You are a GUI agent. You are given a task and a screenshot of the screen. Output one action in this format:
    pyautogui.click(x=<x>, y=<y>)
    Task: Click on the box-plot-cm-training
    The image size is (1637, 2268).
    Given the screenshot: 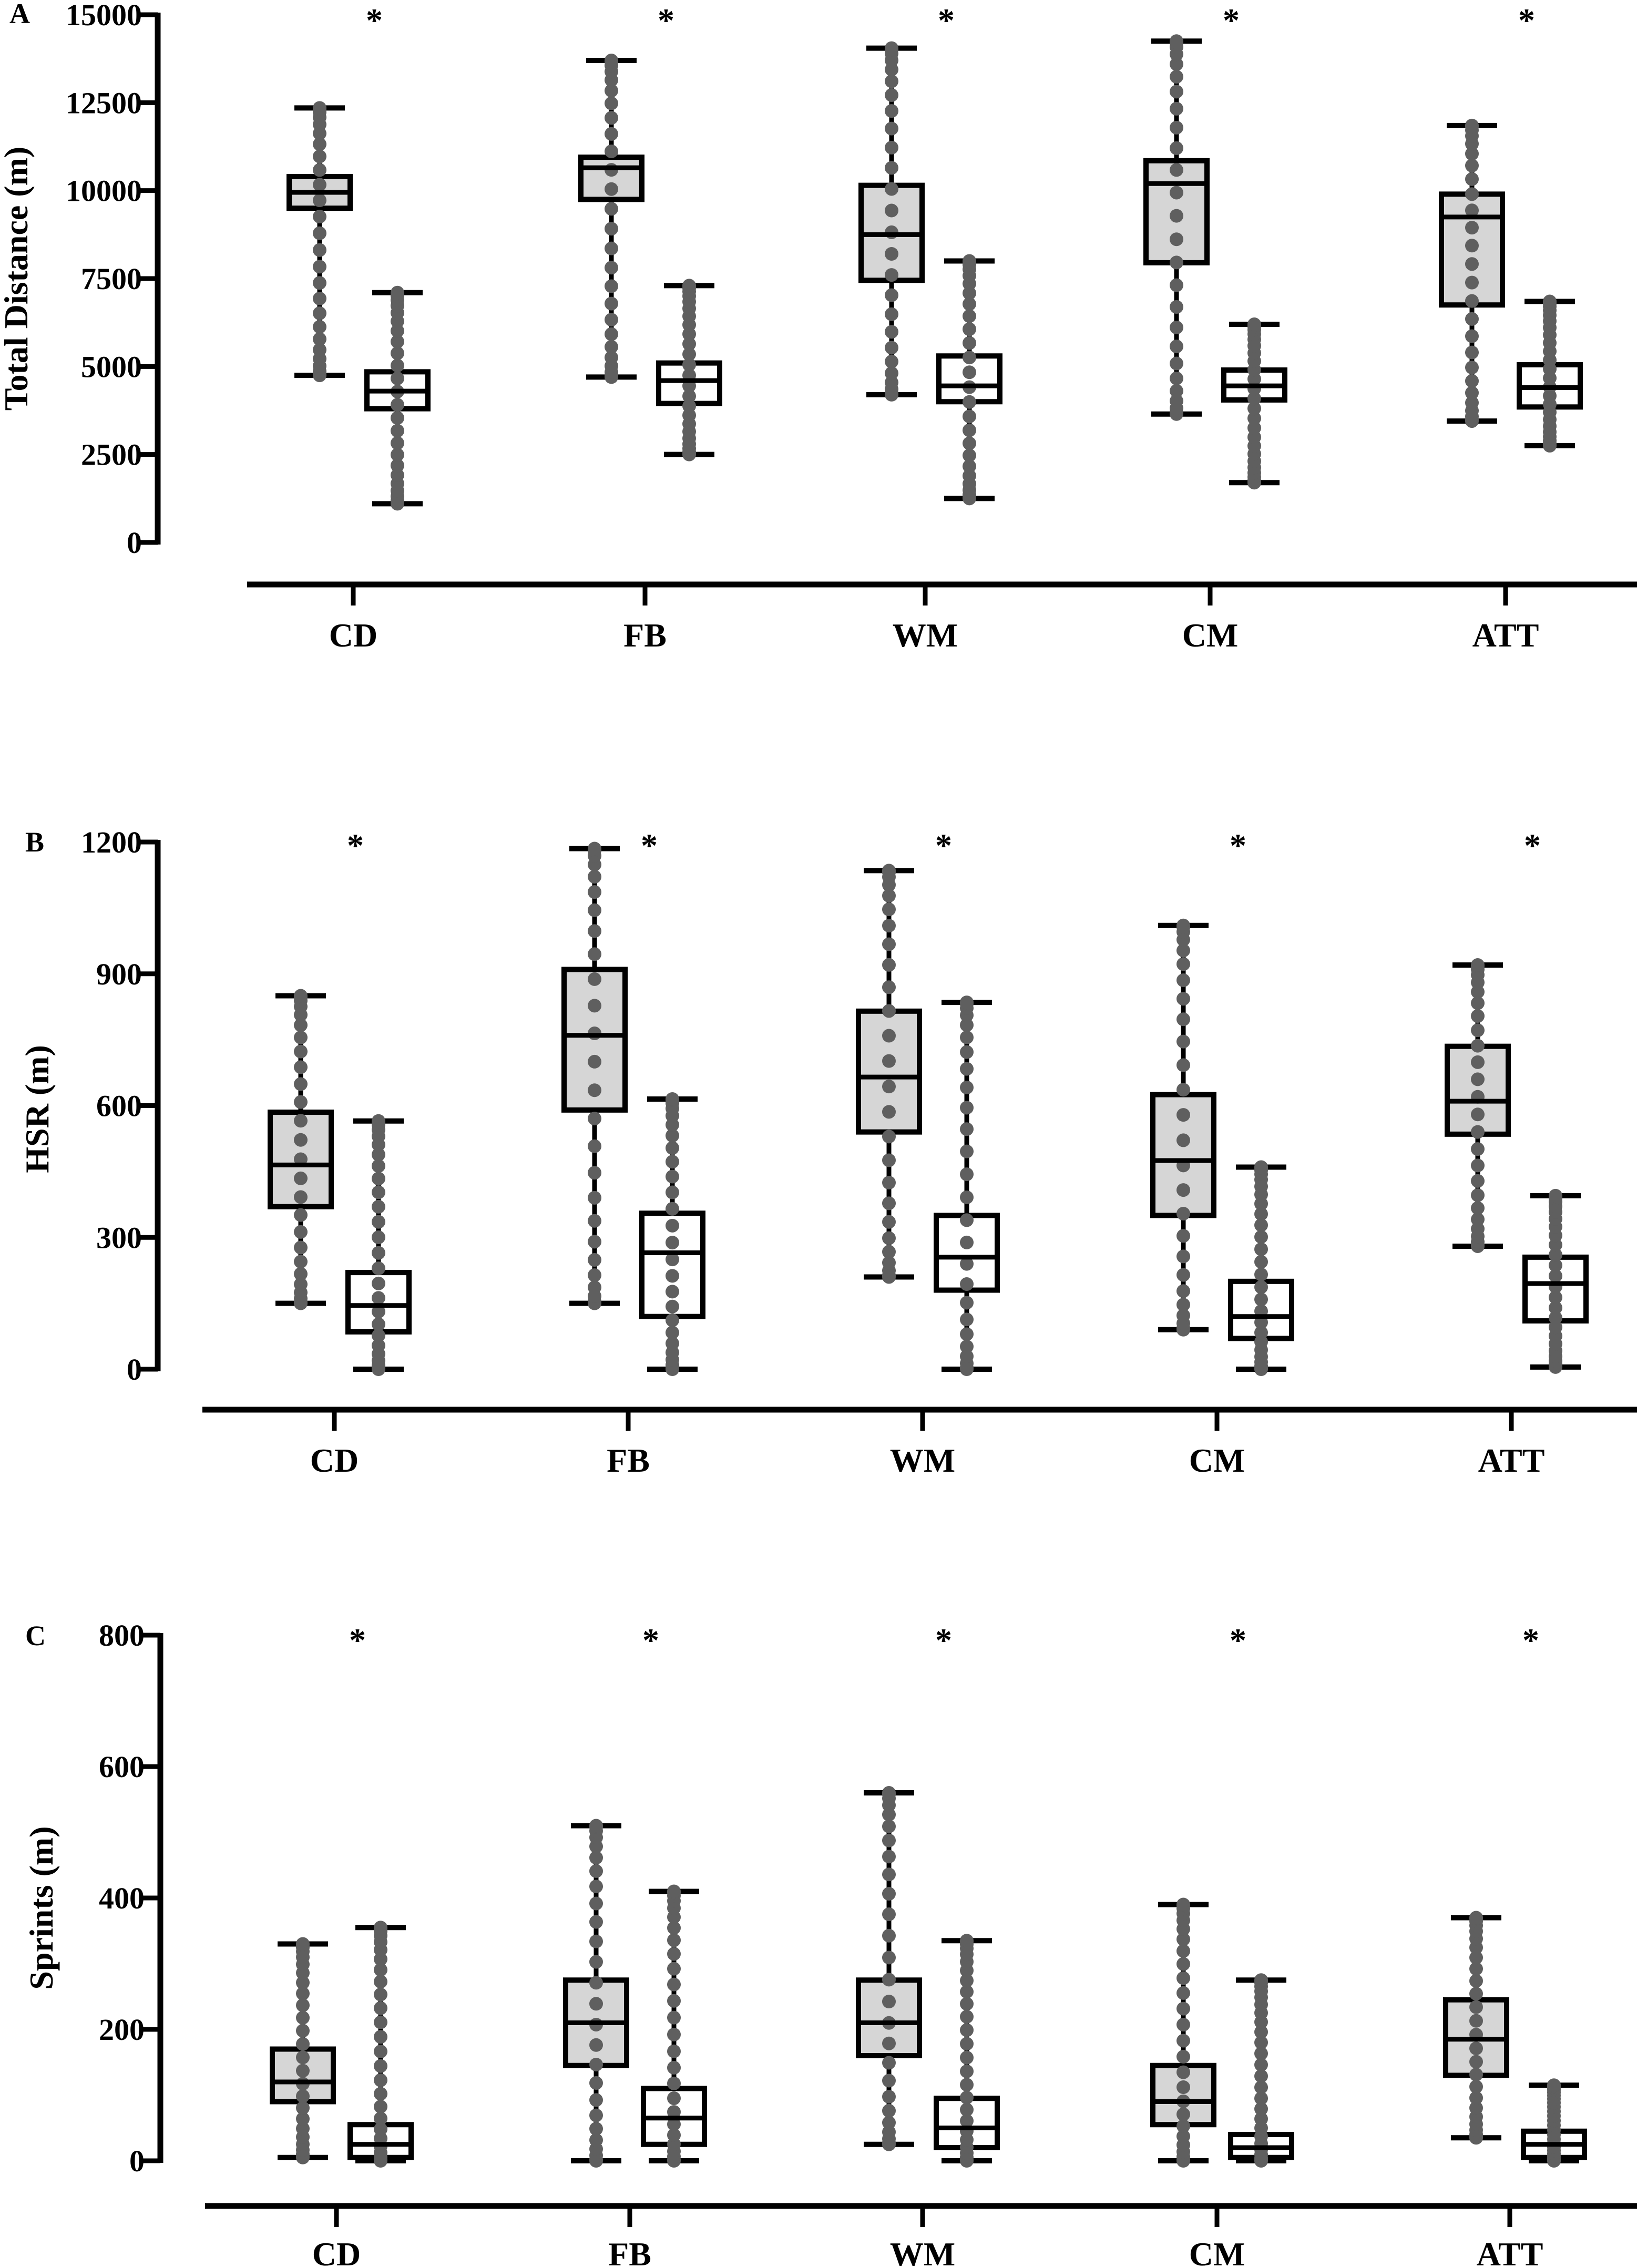 What is the action you would take?
    pyautogui.click(x=1261, y=2070)
    